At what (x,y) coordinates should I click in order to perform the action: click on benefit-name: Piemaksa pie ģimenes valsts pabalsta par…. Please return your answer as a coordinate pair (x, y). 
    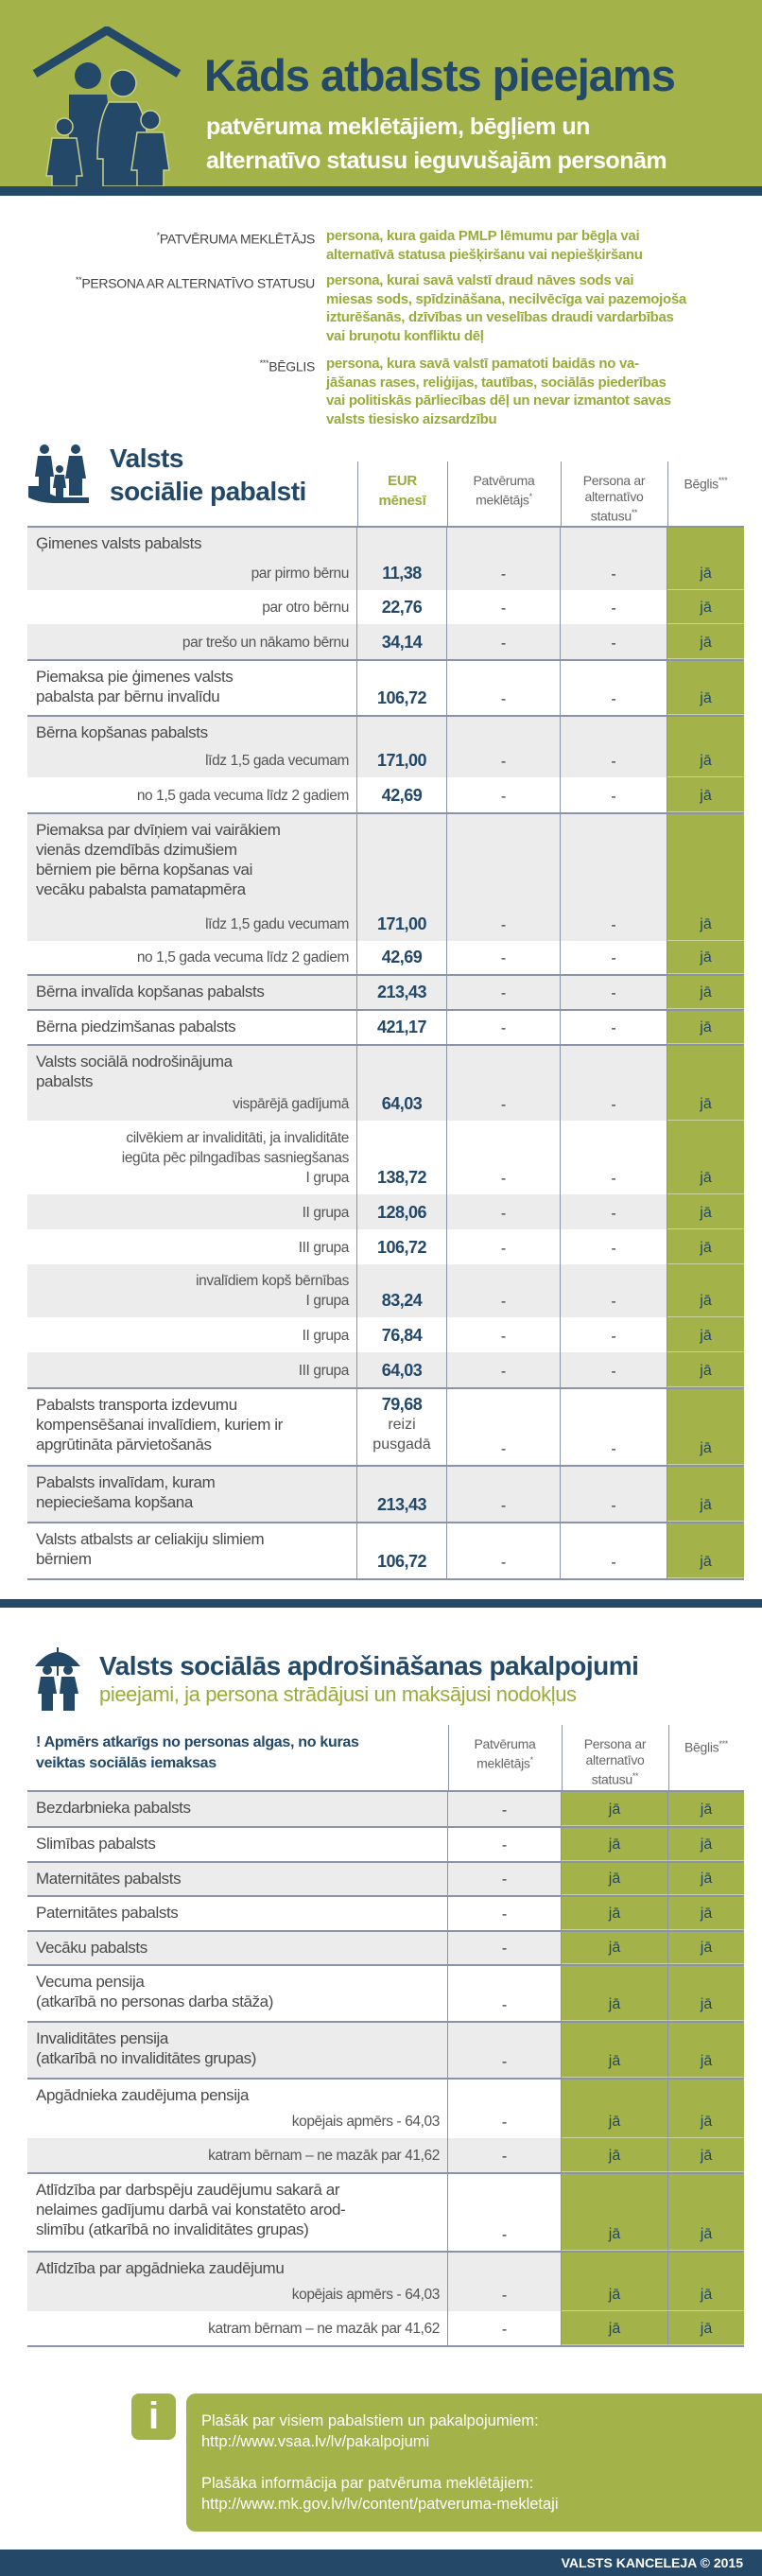
    Looking at the image, I should click on (135, 686).